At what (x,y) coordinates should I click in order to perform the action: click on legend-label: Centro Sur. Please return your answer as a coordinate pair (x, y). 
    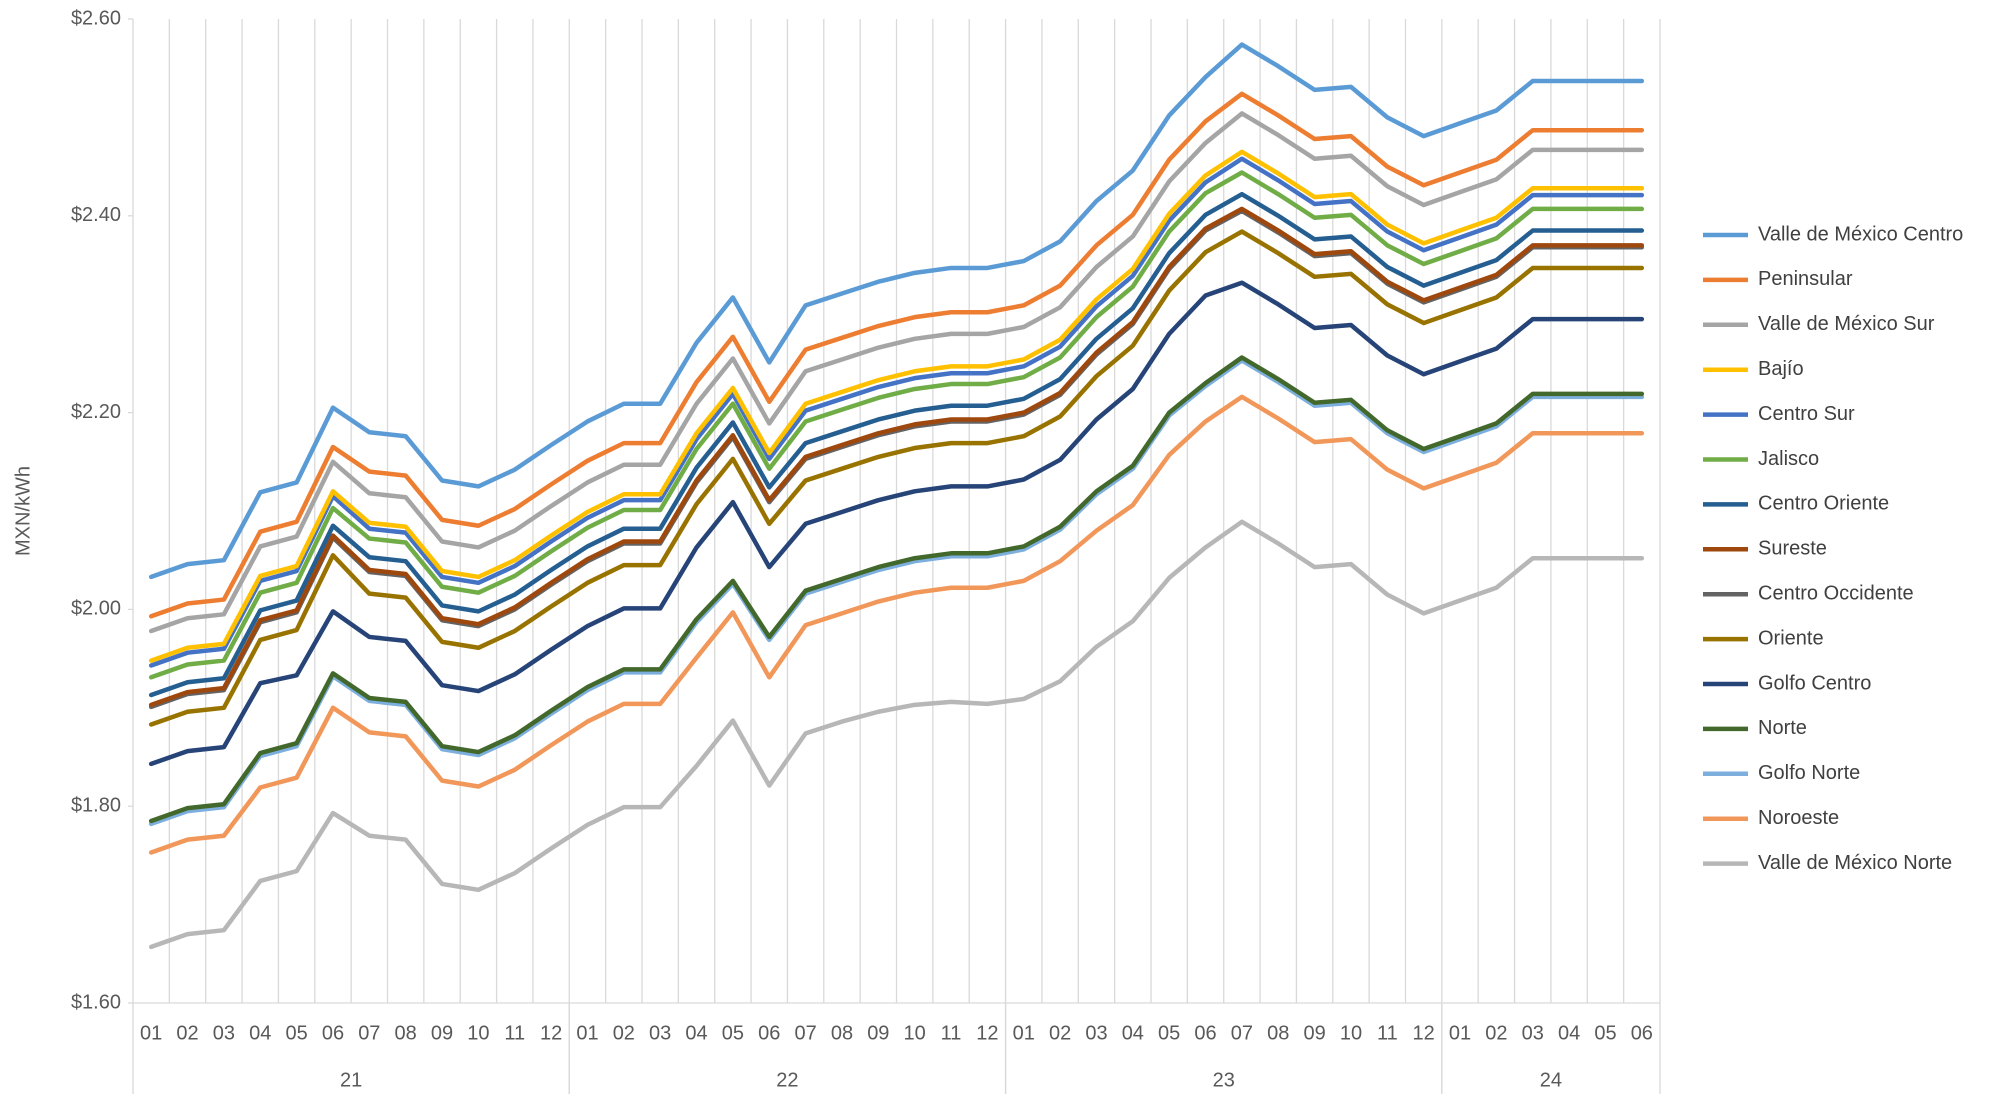
    Looking at the image, I should click on (1806, 414).